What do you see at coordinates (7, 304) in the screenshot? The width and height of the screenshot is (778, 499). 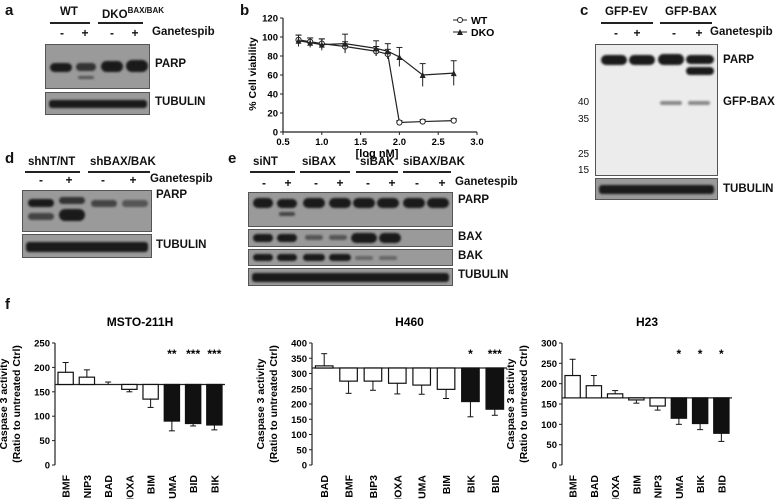 I see `panel-f-label: f` at bounding box center [7, 304].